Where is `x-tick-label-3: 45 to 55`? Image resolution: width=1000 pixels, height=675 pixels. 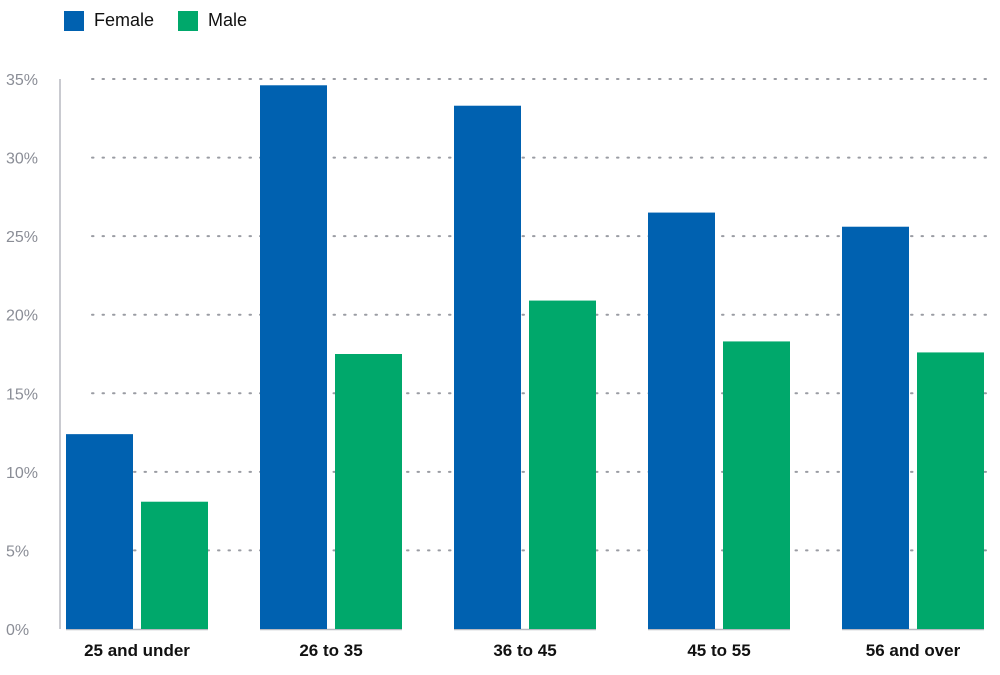 x-tick-label-3: 45 to 55 is located at coordinates (718, 650).